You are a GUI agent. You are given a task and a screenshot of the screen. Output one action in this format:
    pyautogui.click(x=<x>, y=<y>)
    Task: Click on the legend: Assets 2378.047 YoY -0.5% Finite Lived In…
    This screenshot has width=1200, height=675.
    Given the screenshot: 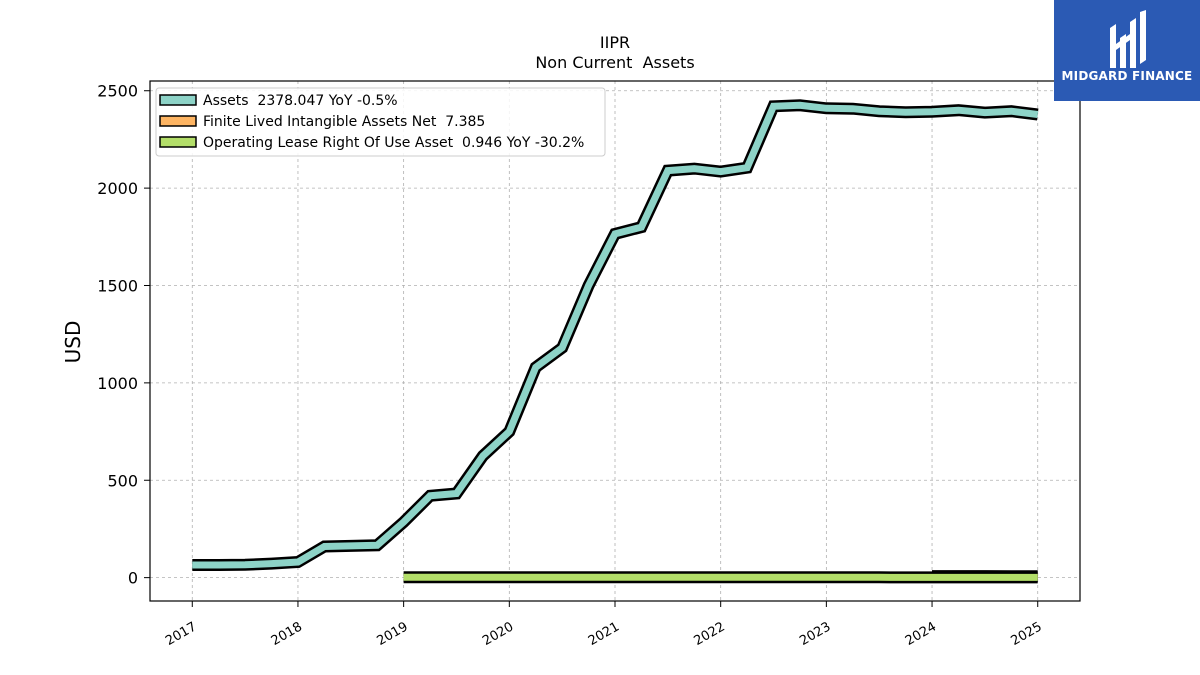 What is the action you would take?
    pyautogui.click(x=380, y=122)
    